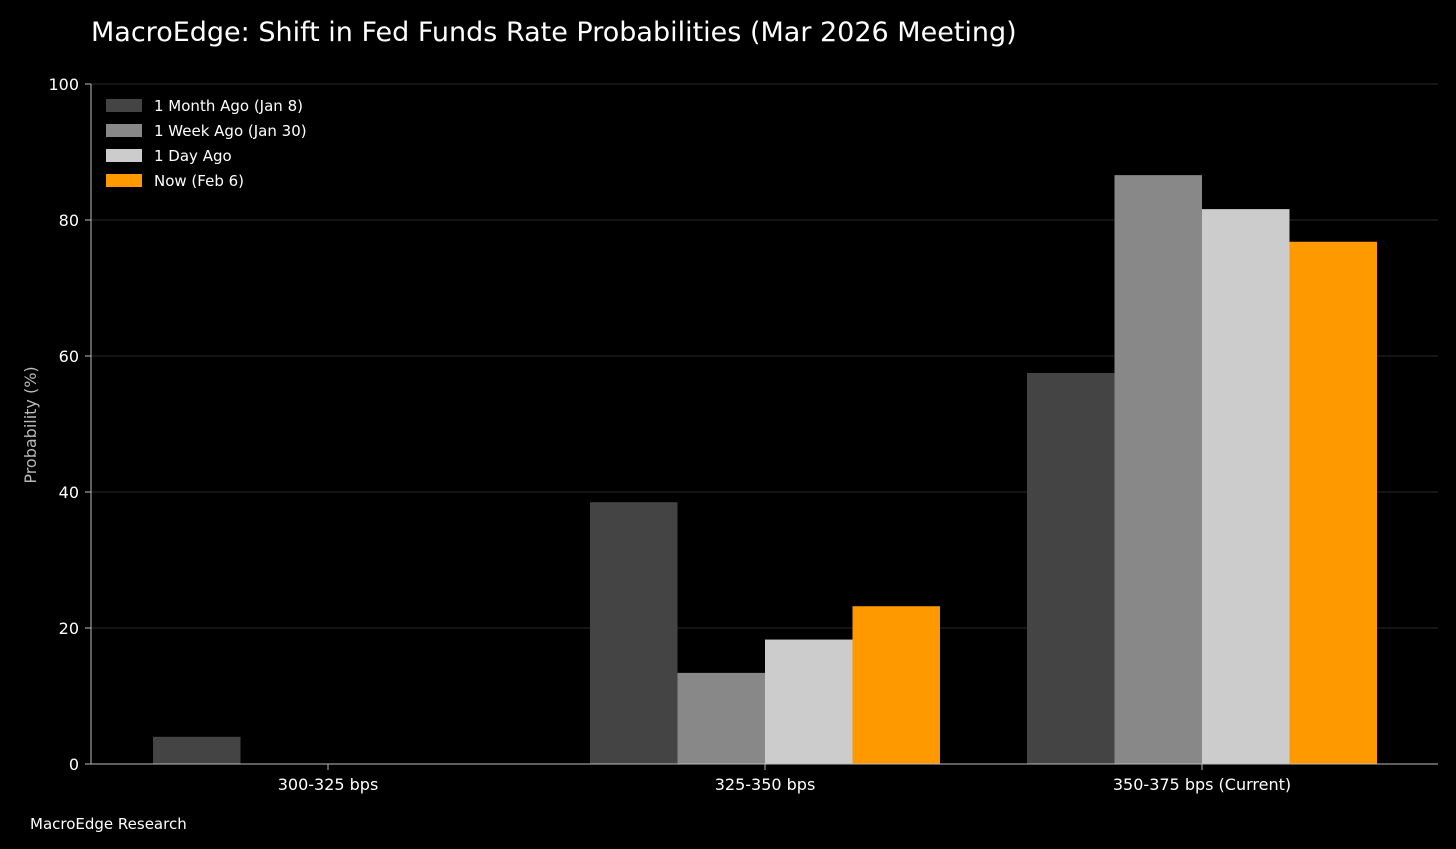  What do you see at coordinates (230, 131) in the screenshot?
I see `legend-label-2: 1 Week Ago (Jan 30)` at bounding box center [230, 131].